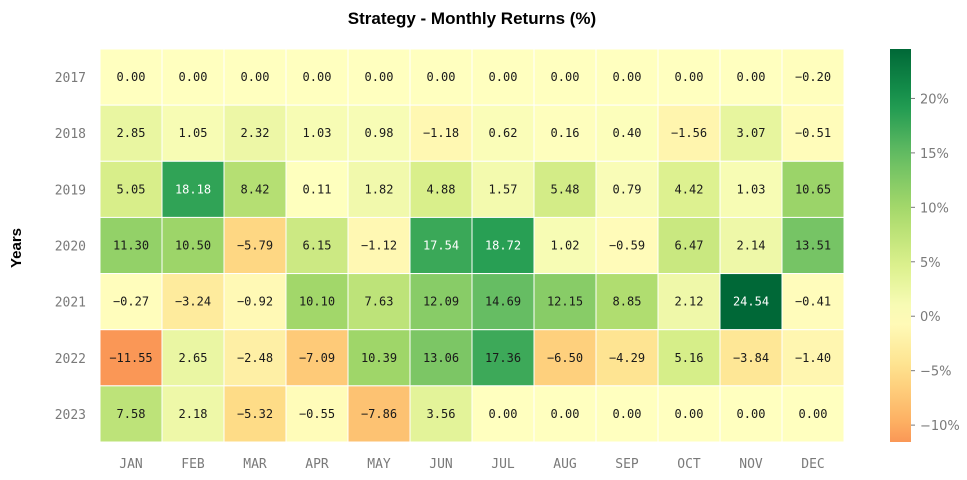  What do you see at coordinates (70, 190) in the screenshot?
I see `y-tick-label: 2019` at bounding box center [70, 190].